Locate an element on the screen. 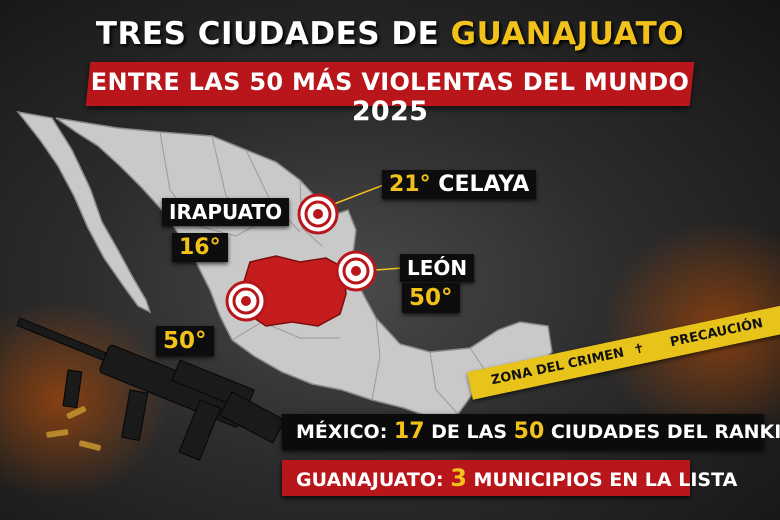  rifle-icon is located at coordinates (151, 389).